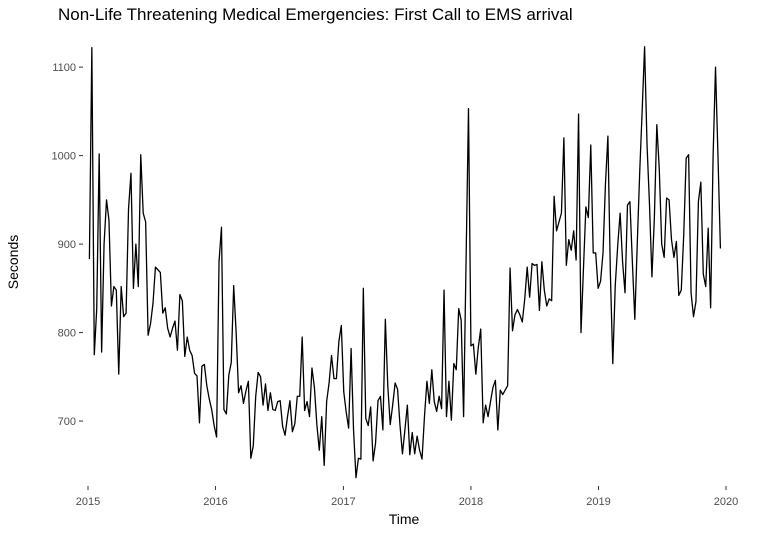 Image resolution: width=759 pixels, height=533 pixels. I want to click on y-axis-title: Seconds, so click(13, 262).